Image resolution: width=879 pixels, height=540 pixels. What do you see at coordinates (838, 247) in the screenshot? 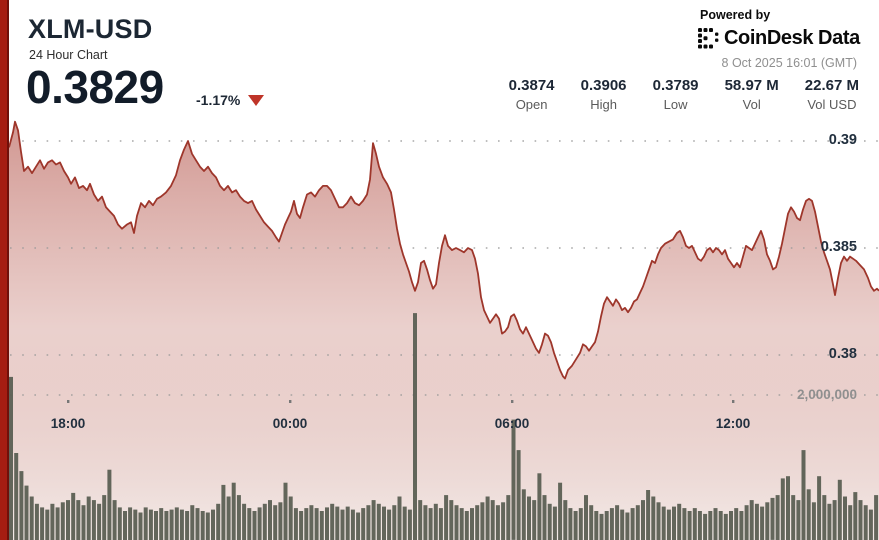
I see `y-axis-tick-0-385: 0.385` at bounding box center [838, 247].